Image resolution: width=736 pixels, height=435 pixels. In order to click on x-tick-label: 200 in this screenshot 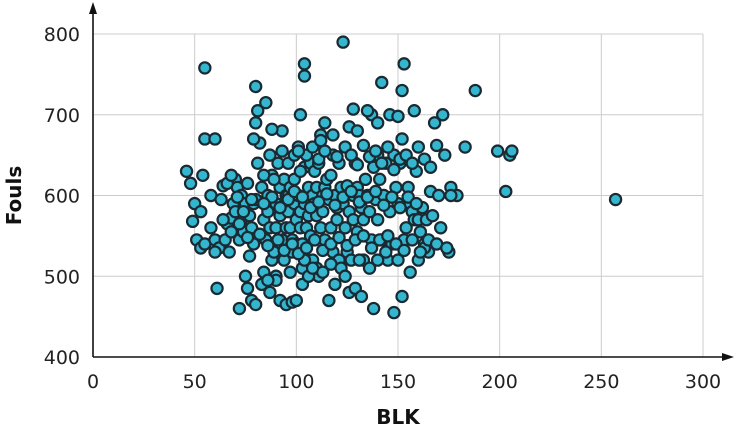, I will do `click(500, 382)`.